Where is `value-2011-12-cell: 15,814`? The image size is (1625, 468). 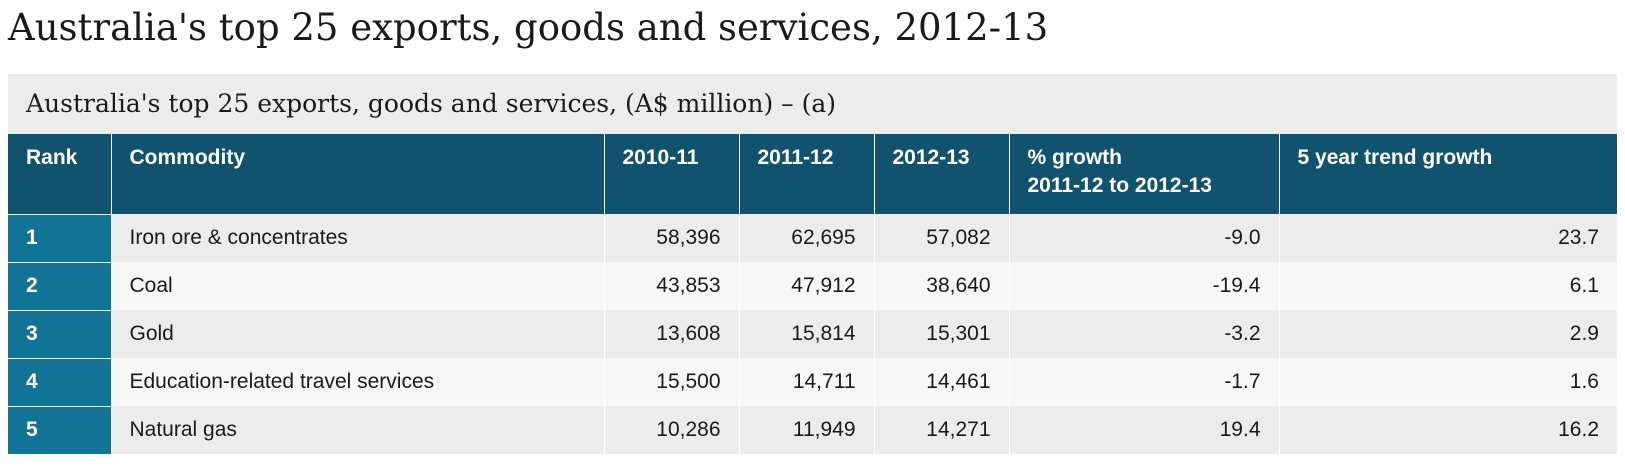
value-2011-12-cell: 15,814 is located at coordinates (806, 334).